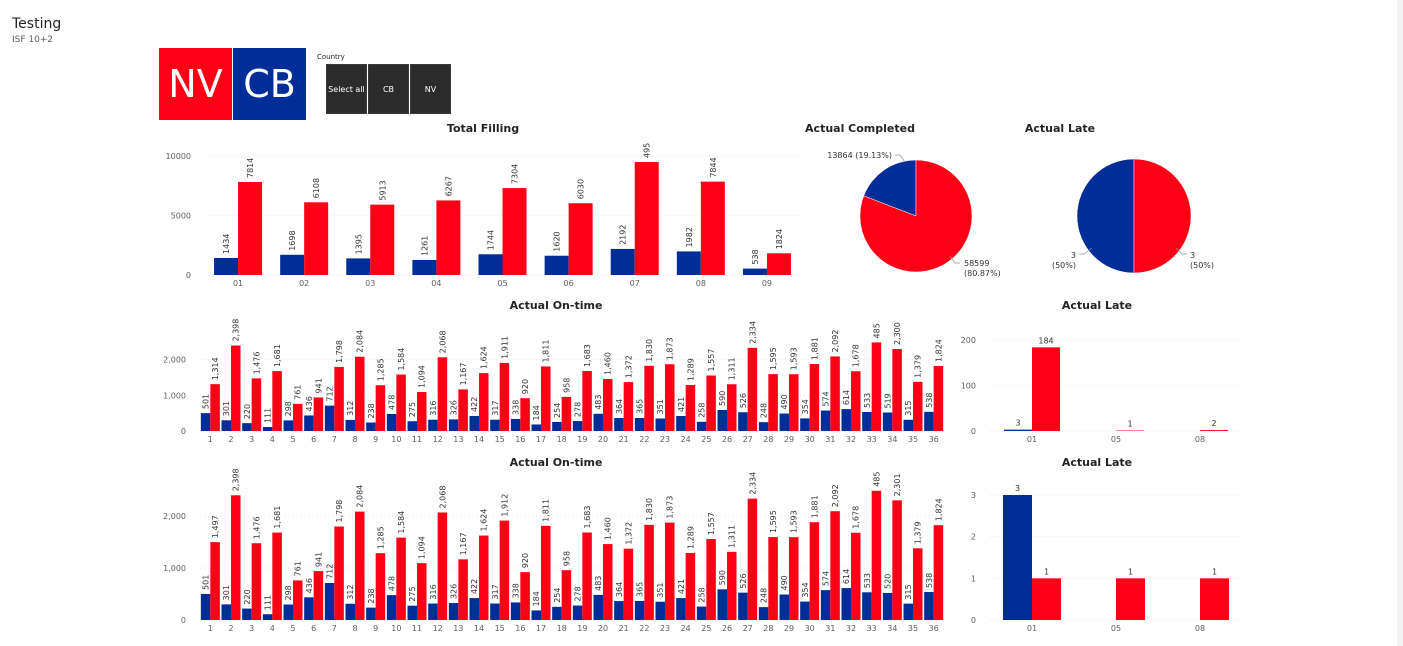 The width and height of the screenshot is (1403, 646). Describe the element at coordinates (388, 89) in the screenshot. I see `slicer-cb-button: CB` at that location.